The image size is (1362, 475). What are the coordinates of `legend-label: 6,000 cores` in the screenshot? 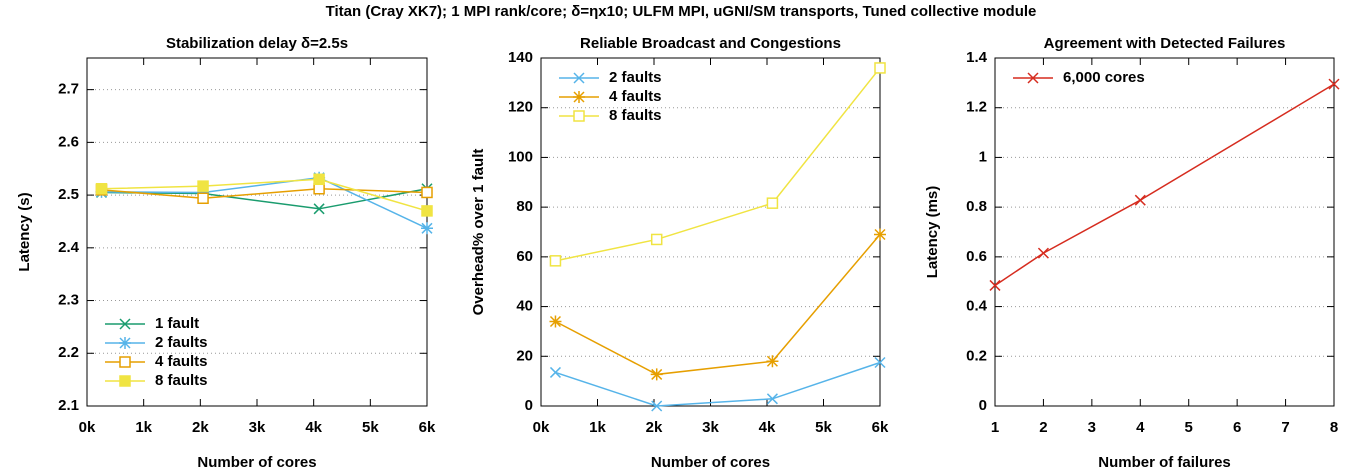 It's located at (1104, 77).